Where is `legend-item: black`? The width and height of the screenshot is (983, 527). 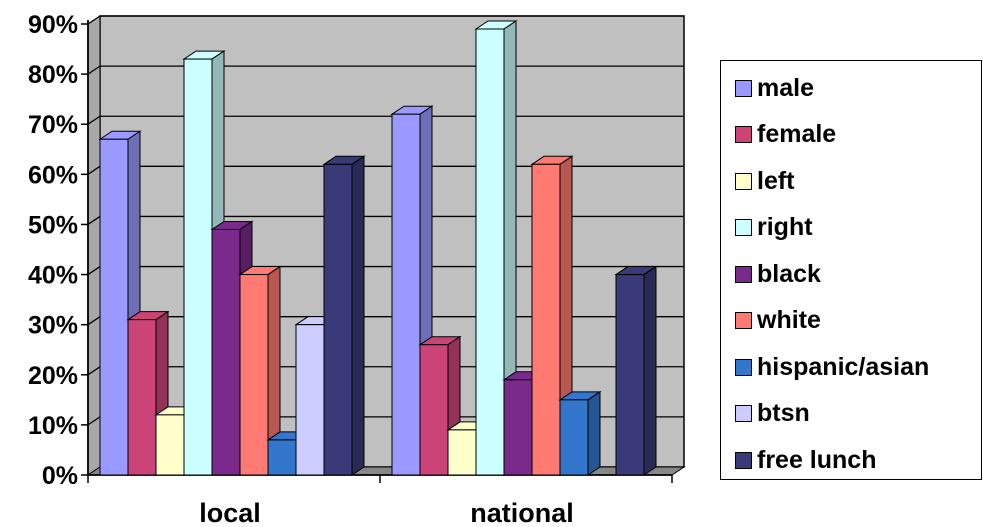 legend-item: black is located at coordinates (778, 274).